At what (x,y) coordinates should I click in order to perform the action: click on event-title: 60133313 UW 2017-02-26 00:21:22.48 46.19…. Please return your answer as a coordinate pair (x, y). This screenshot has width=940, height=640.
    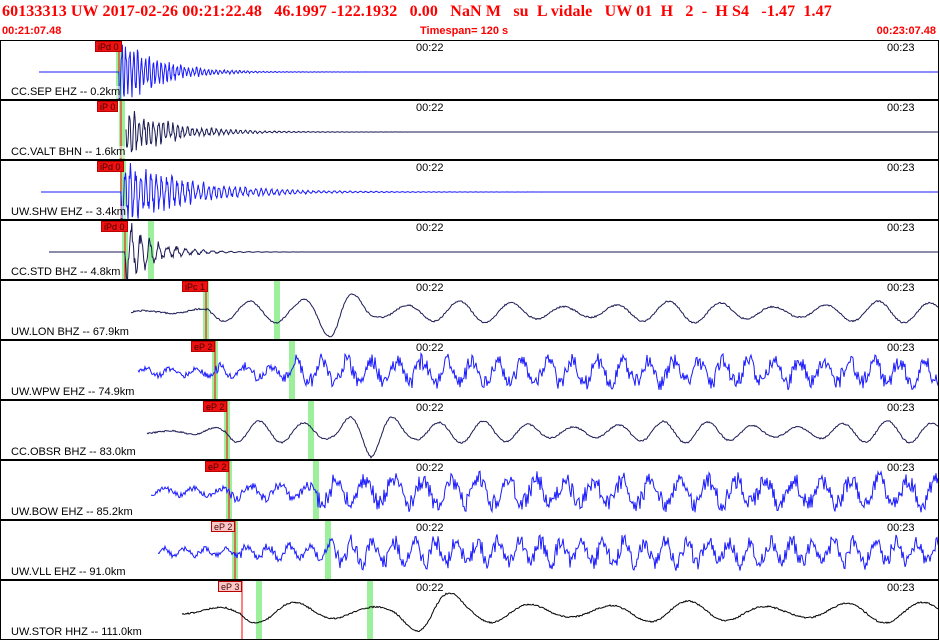
    Looking at the image, I should click on (417, 11).